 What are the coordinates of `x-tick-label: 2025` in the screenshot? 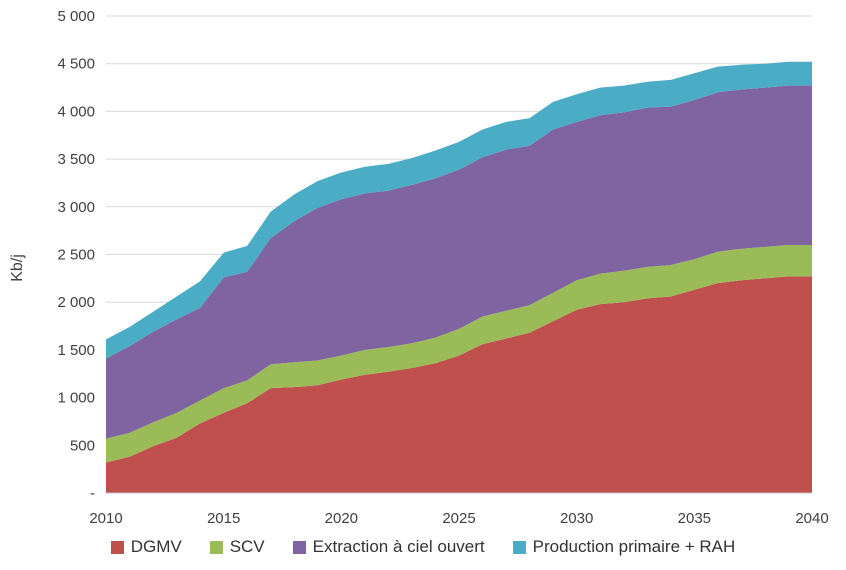 It's located at (458, 518).